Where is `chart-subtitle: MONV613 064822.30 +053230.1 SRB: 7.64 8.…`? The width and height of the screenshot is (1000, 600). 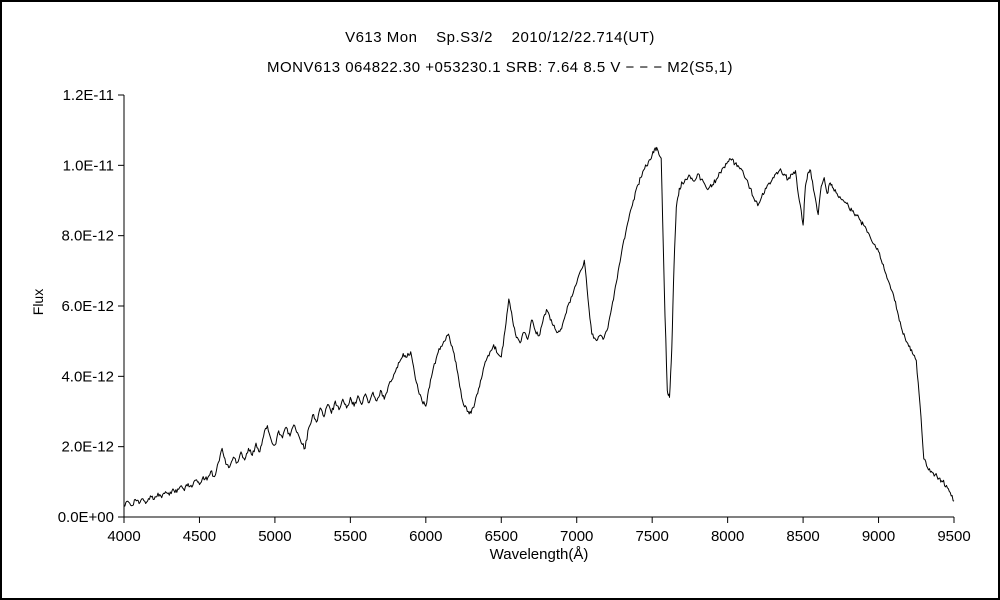 chart-subtitle: MONV613 064822.30 +053230.1 SRB: 7.64 8.… is located at coordinates (500, 67).